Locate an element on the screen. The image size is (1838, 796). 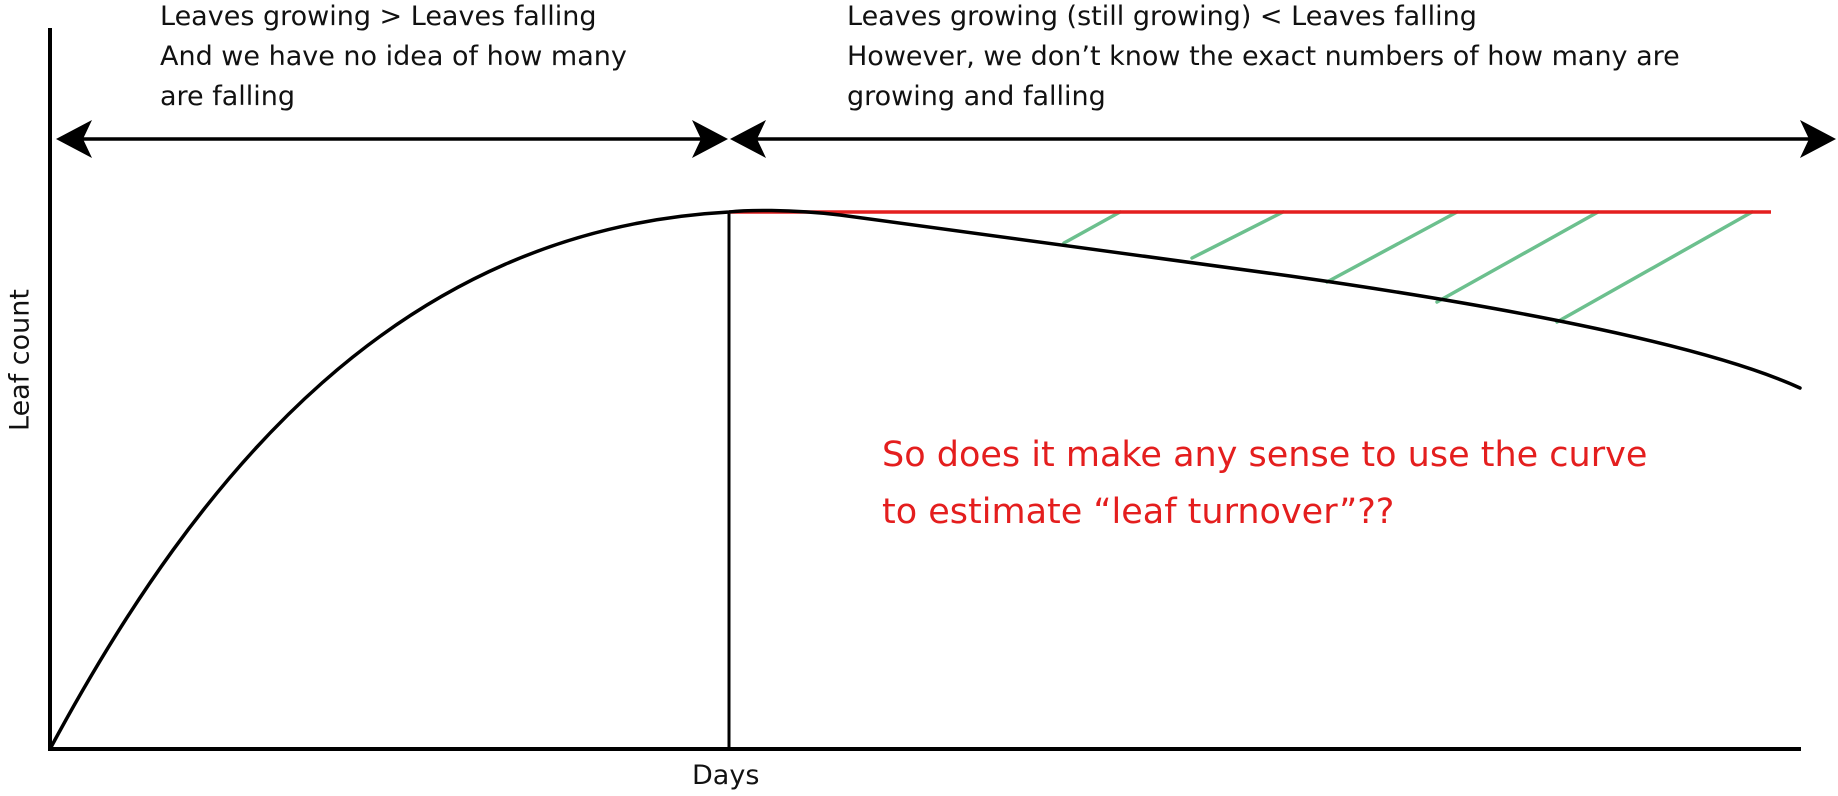
right-phase-arrowhead-right is located at coordinates (1818, 139).